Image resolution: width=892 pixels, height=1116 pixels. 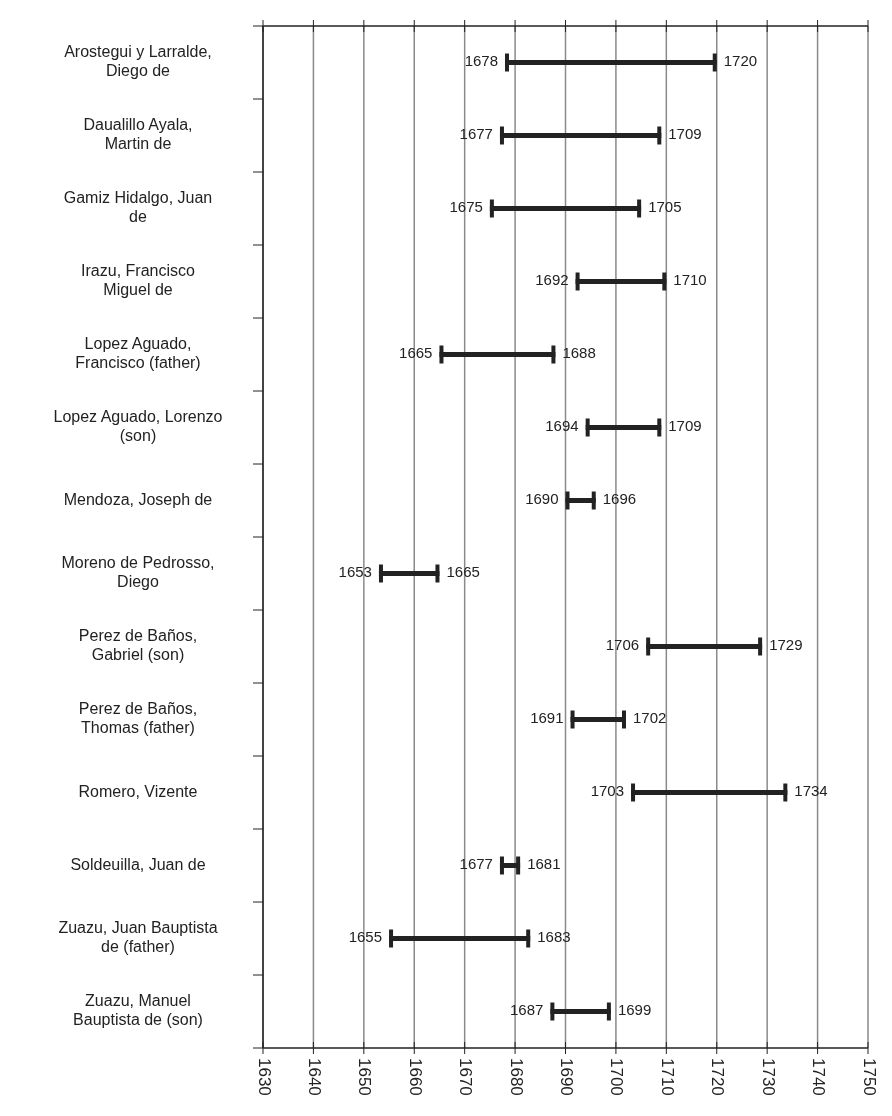 I want to click on annotation: 1706, so click(x=622, y=645).